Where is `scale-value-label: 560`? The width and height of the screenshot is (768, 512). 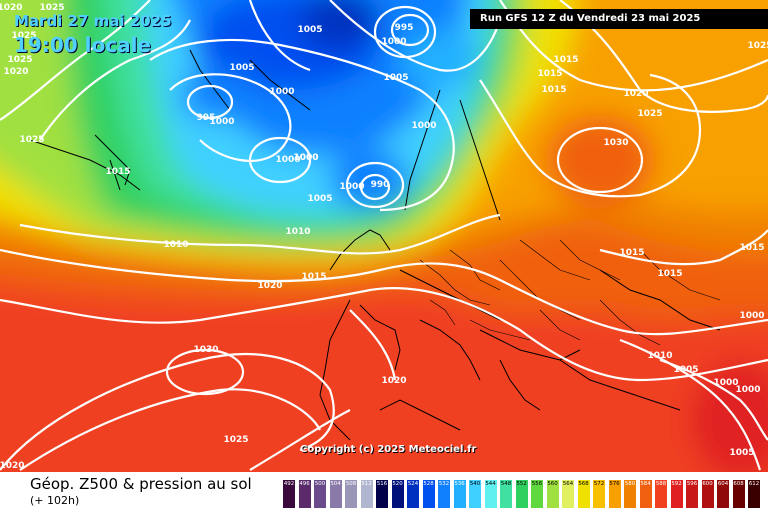 scale-value-label: 560 is located at coordinates (552, 484).